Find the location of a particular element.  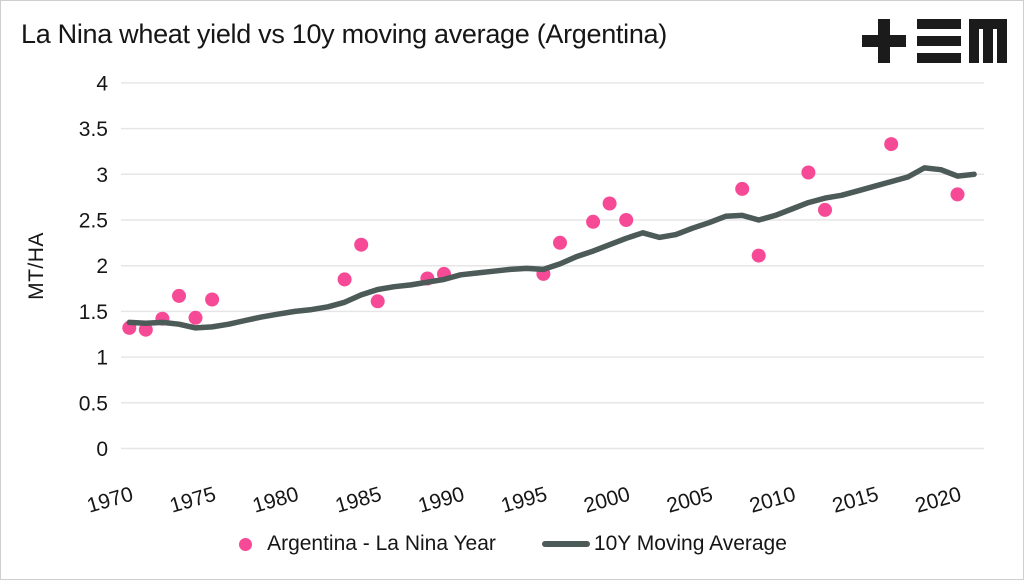

line-marker-icon is located at coordinates (565, 544).